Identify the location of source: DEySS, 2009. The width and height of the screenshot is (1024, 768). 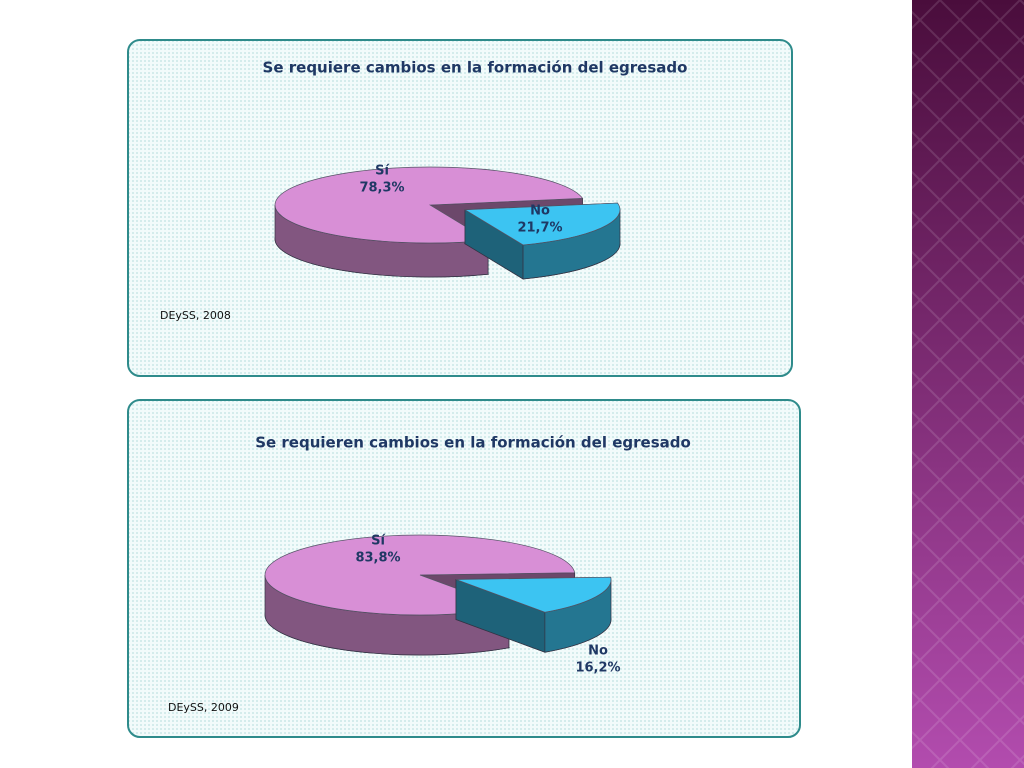
(203, 707).